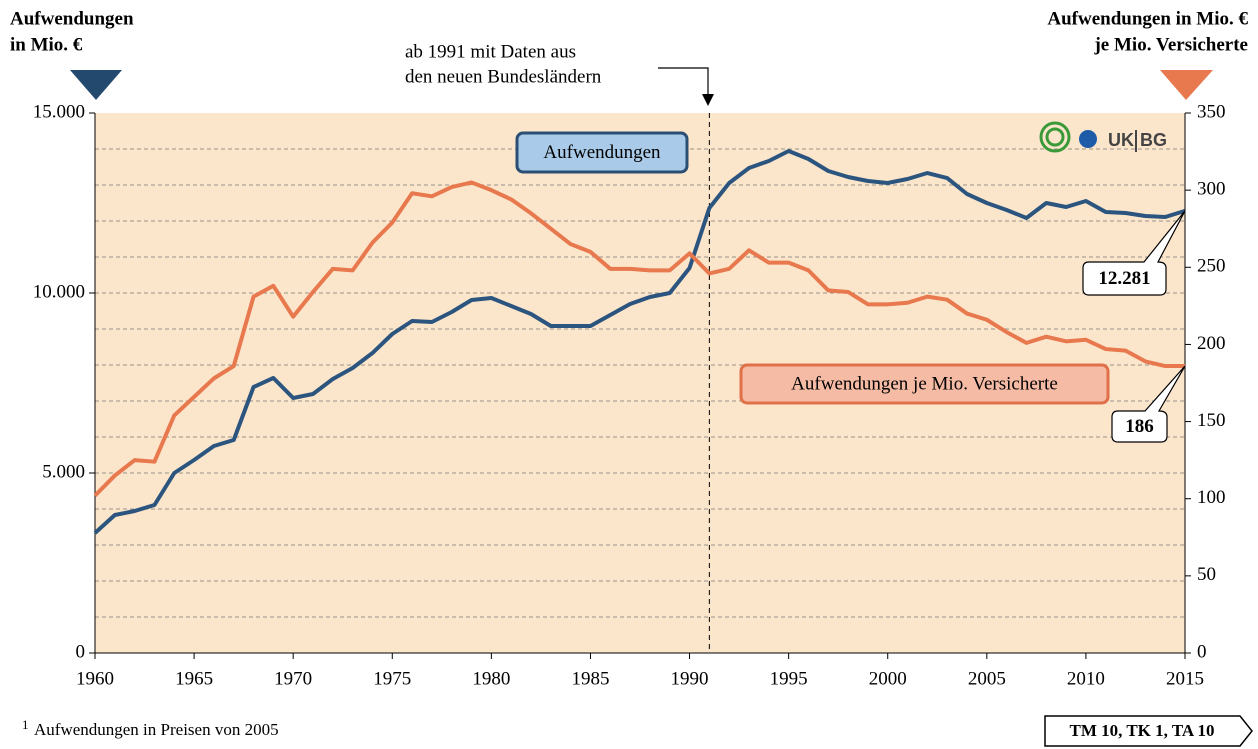  I want to click on y-tick-label: 10.000, so click(59, 291).